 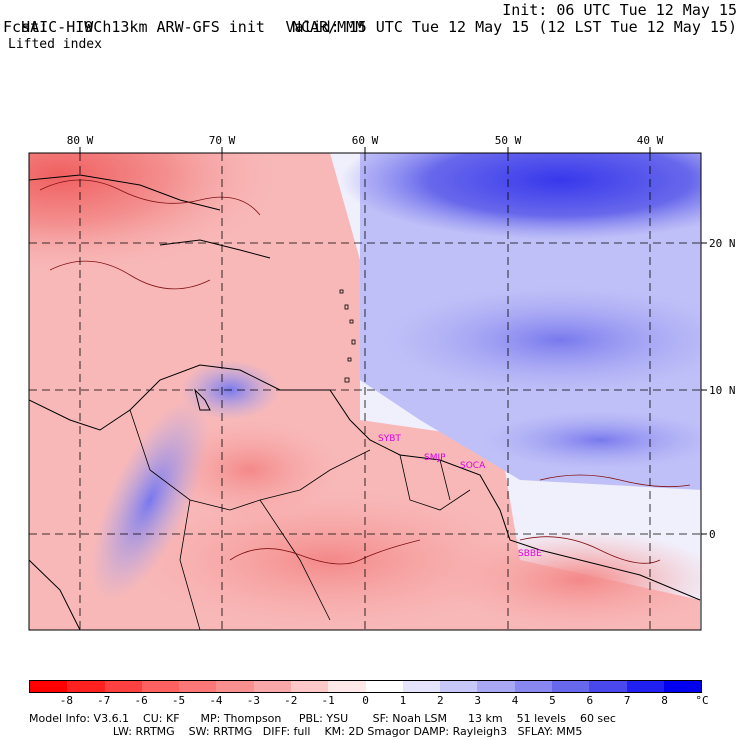 I want to click on colorbar-tick-label: 2, so click(x=440, y=700).